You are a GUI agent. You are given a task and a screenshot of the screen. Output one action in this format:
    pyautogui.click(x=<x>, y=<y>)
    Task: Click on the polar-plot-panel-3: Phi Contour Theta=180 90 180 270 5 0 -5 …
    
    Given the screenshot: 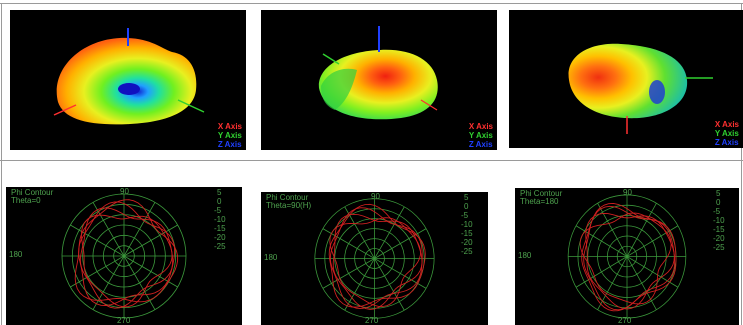 What is the action you would take?
    pyautogui.click(x=627, y=256)
    